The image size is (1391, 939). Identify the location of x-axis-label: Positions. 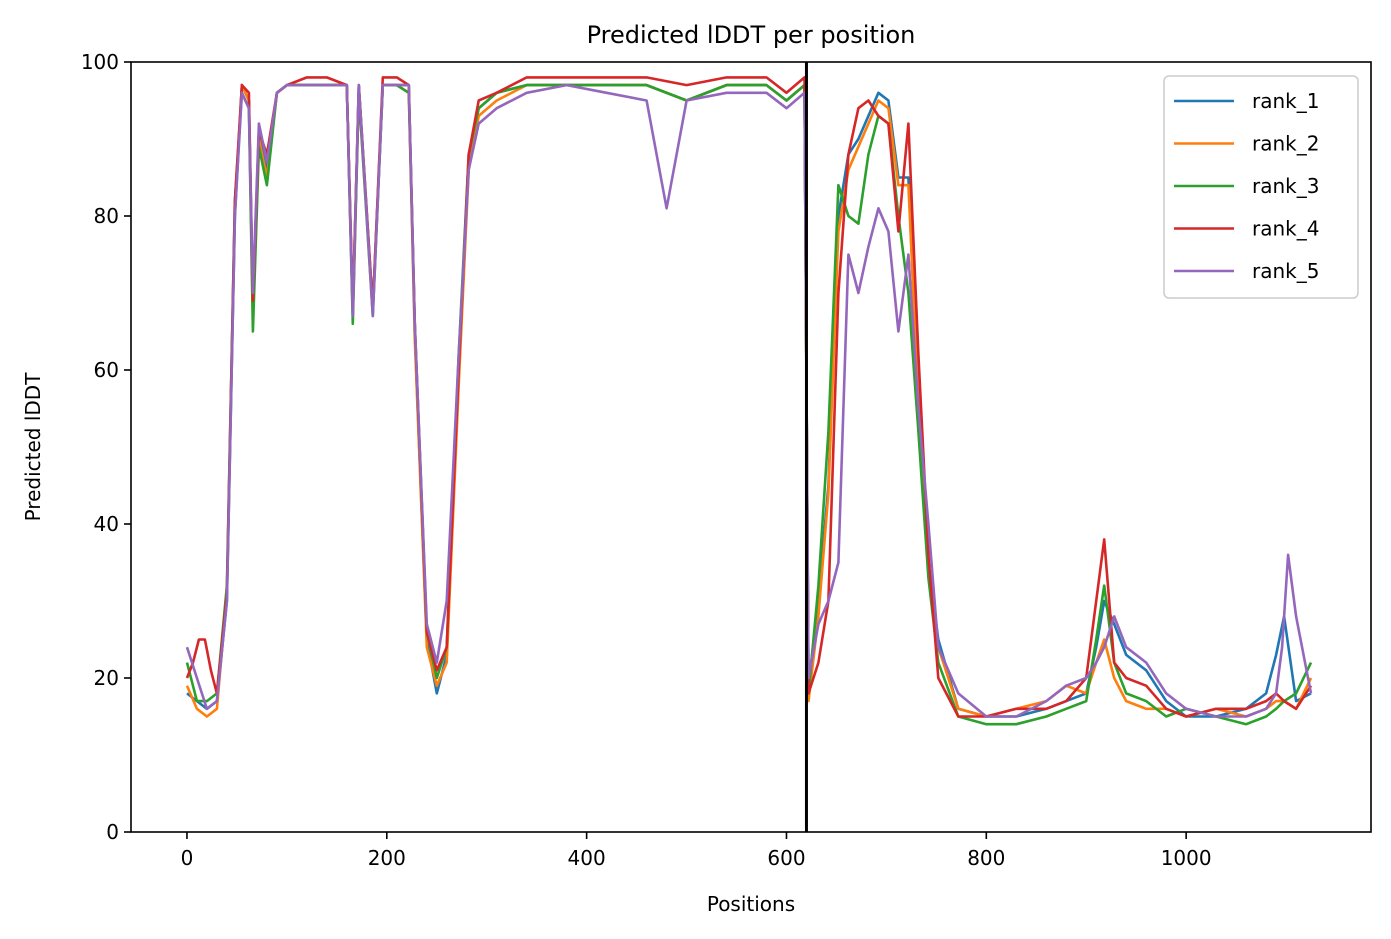
(751, 904).